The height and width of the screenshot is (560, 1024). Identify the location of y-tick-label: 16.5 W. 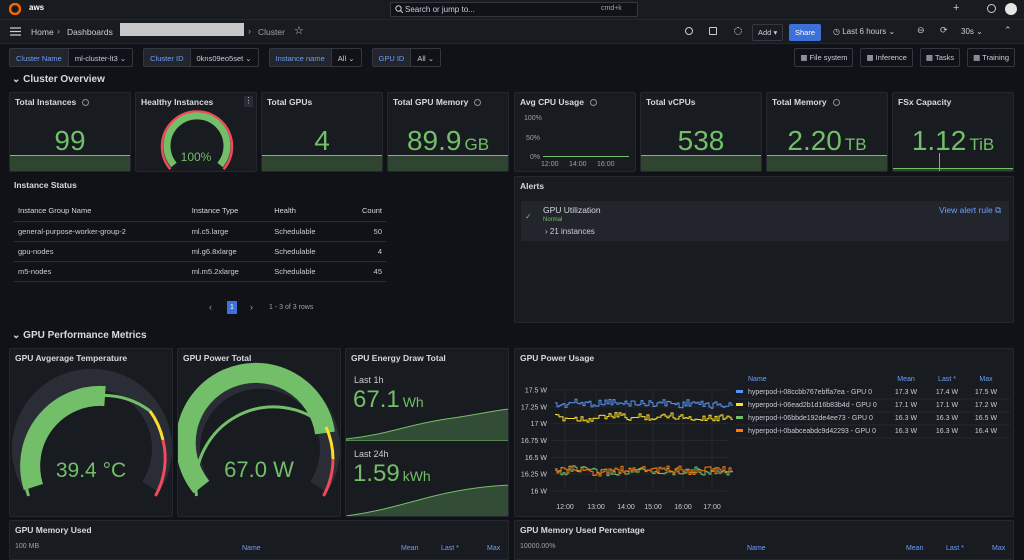
(536, 458).